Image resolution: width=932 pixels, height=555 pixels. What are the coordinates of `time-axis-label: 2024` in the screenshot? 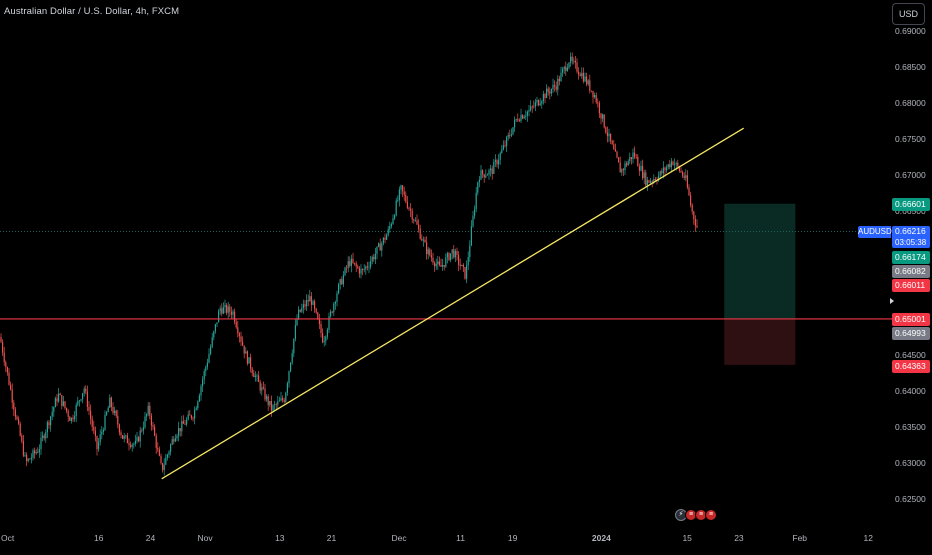 It's located at (601, 538).